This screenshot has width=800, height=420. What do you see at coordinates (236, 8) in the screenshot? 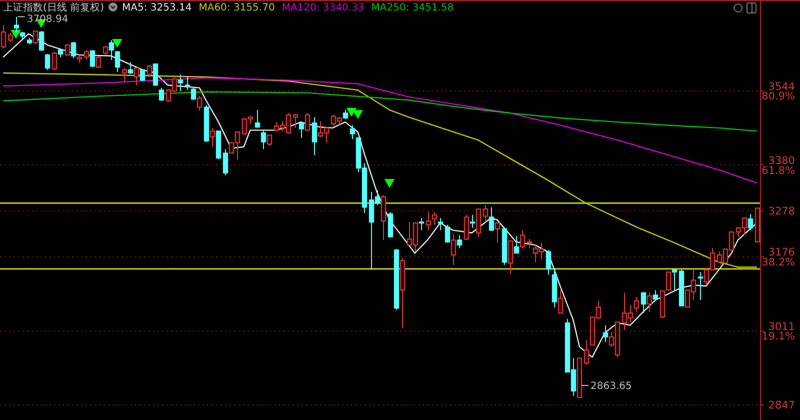
I see `text: MA60: 3155.70` at bounding box center [236, 8].